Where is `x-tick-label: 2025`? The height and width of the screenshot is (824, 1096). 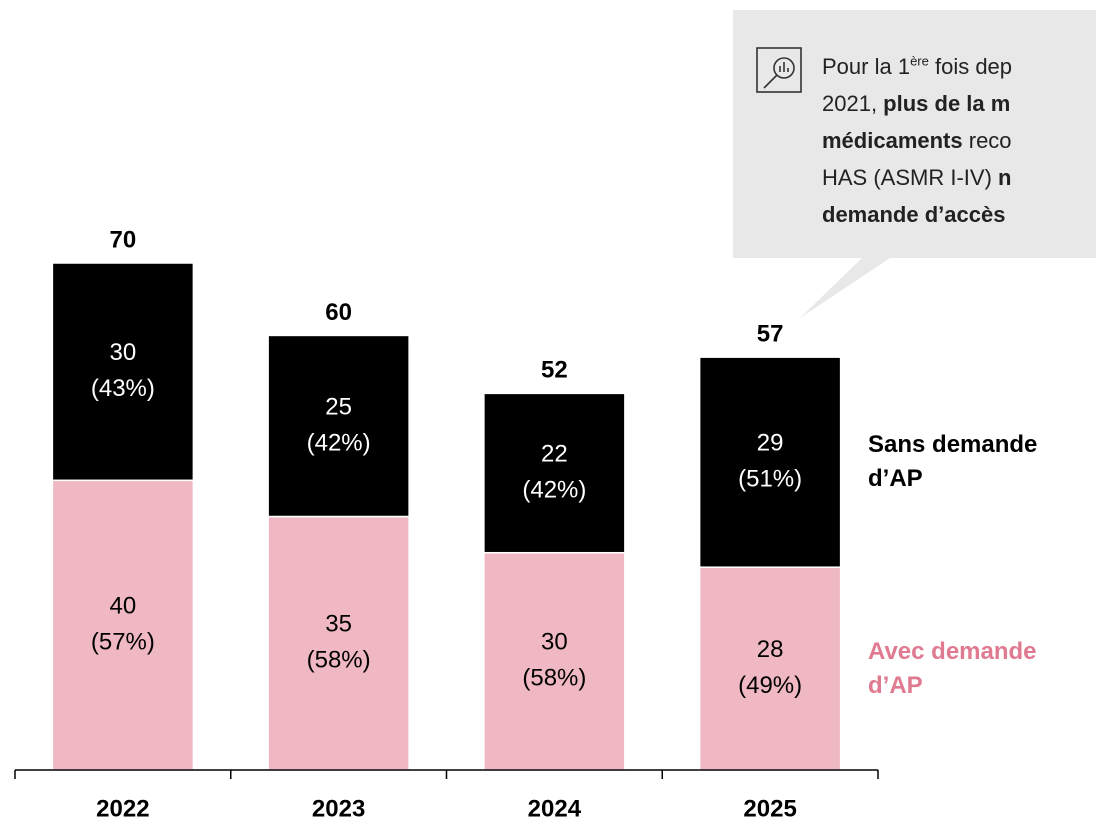
x-tick-label: 2025 is located at coordinates (769, 808).